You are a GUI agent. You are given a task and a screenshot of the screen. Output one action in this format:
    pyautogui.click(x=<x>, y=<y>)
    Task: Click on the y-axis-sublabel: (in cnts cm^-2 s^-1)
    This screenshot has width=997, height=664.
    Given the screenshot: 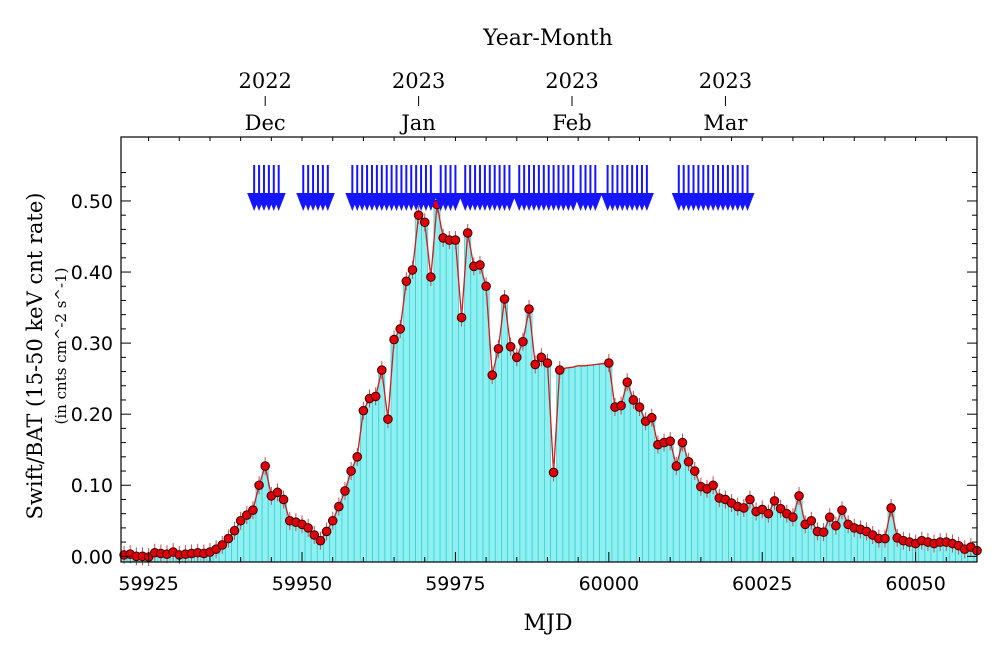 What is the action you would take?
    pyautogui.click(x=61, y=346)
    